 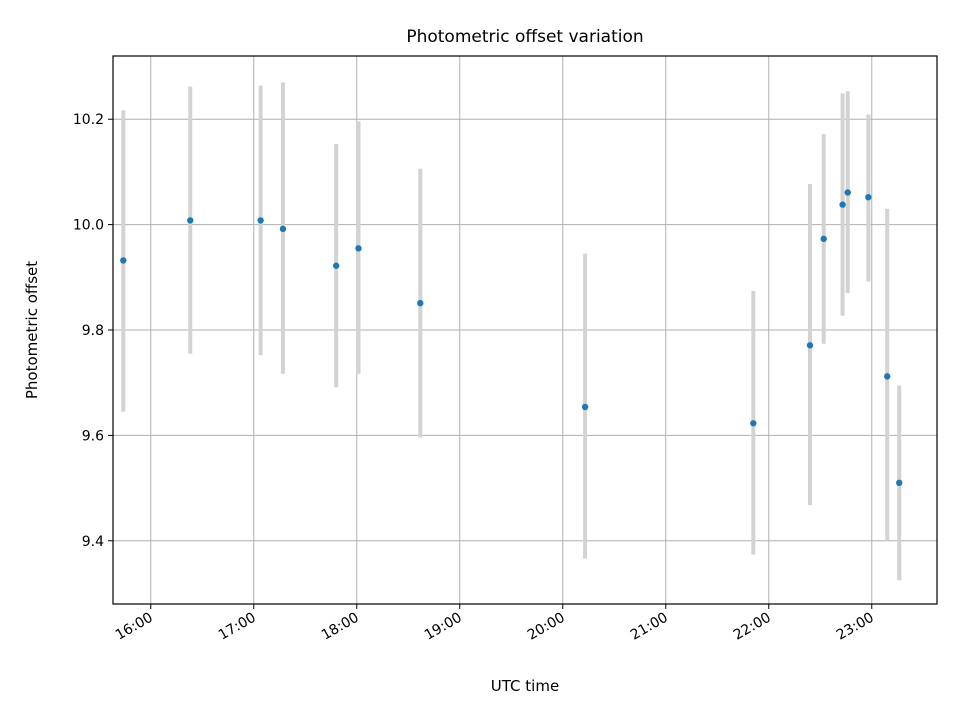 What do you see at coordinates (88, 226) in the screenshot?
I see `y-tick-label: 10.0` at bounding box center [88, 226].